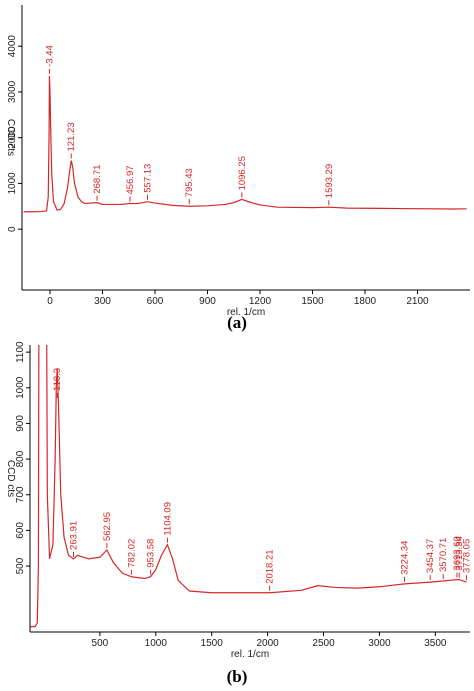 The height and width of the screenshot is (691, 474). I want to click on annotation-label: 456.97, so click(130, 179).